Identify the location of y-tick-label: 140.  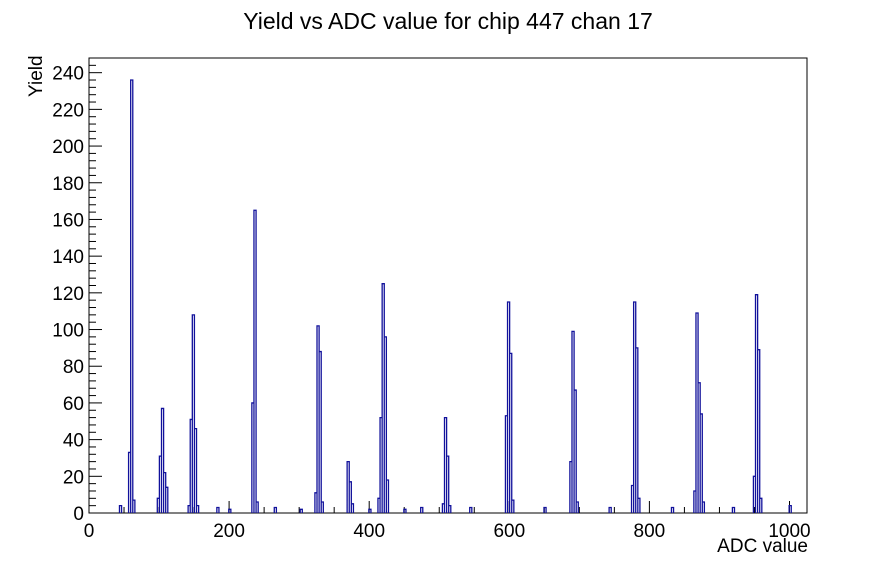
(68, 257).